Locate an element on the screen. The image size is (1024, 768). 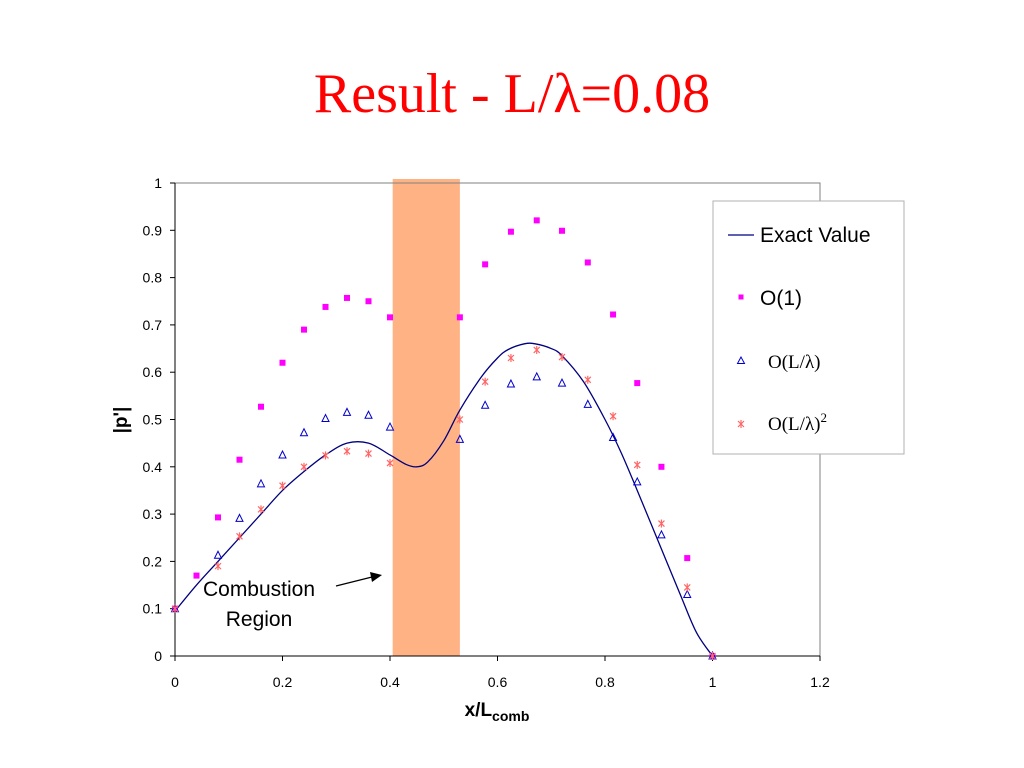
legend-o1-label: O(1) is located at coordinates (781, 298).